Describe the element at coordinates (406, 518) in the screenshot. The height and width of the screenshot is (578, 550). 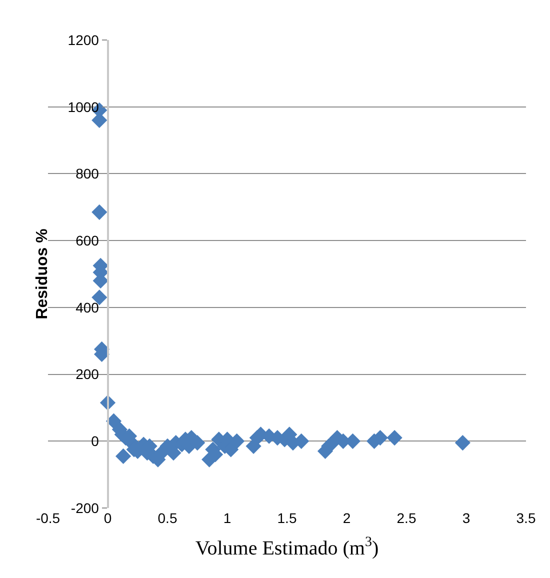
I see `x-tick-label: 2.5` at that location.